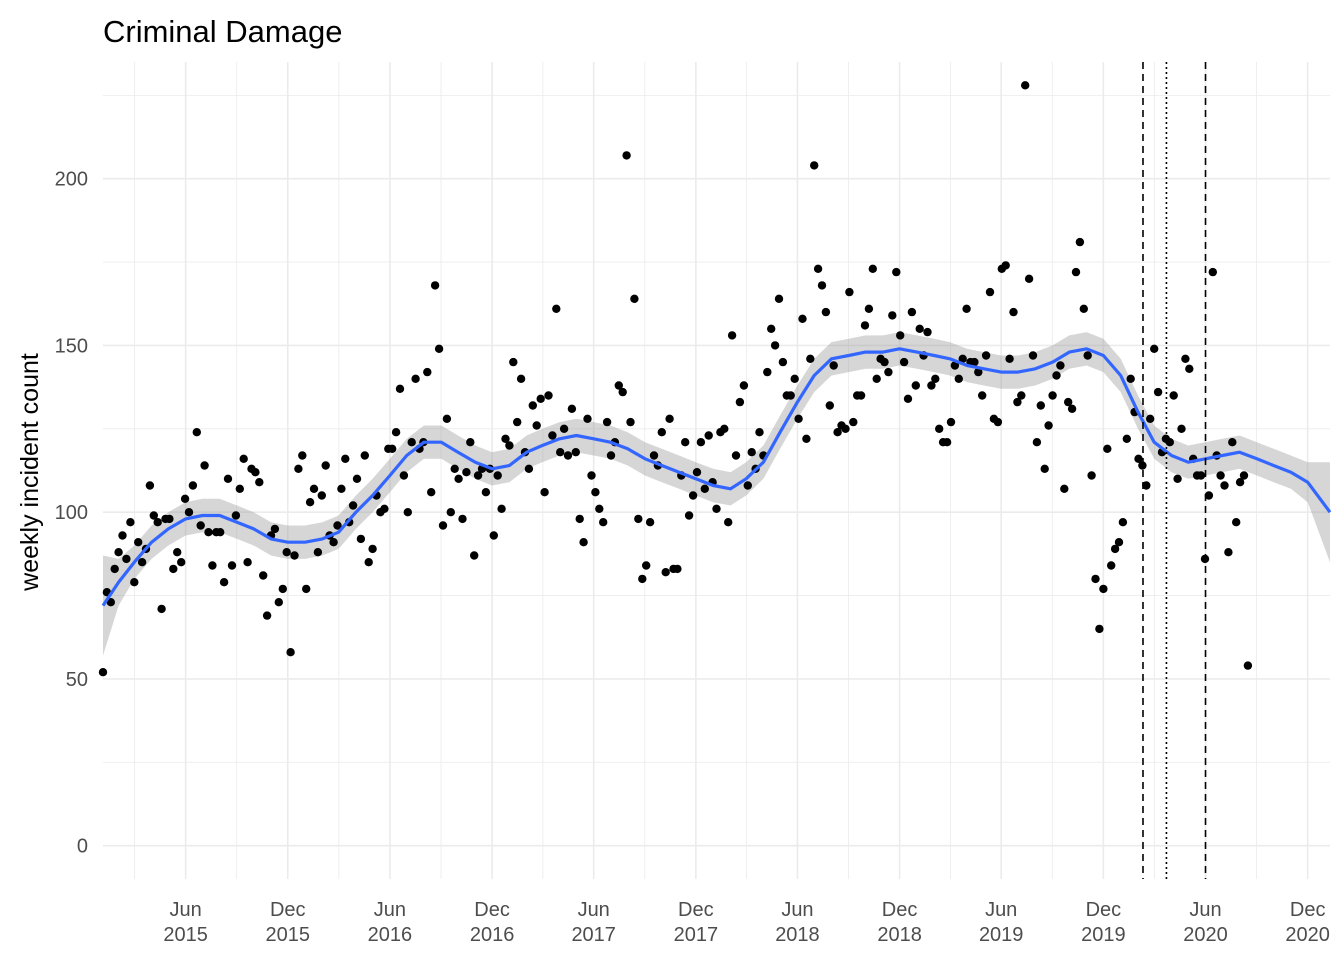 The width and height of the screenshot is (1344, 960). I want to click on x-tick-label: Dec 2016, so click(492, 922).